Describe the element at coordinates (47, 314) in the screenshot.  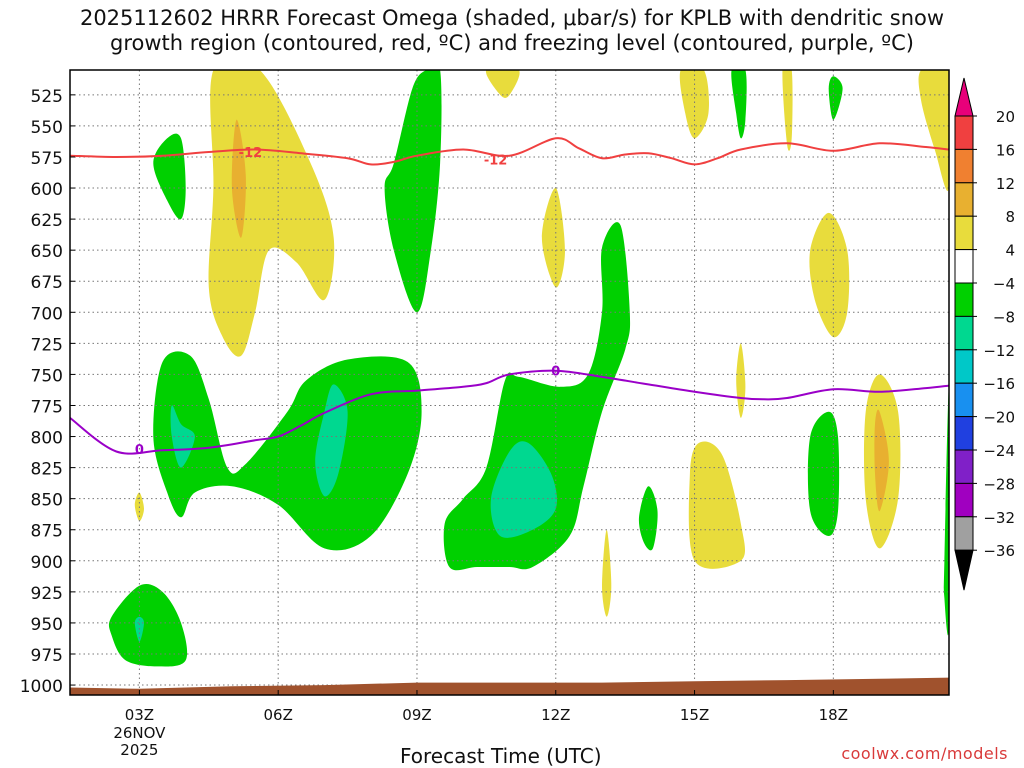
I see `y-tick-label: 700` at that location.